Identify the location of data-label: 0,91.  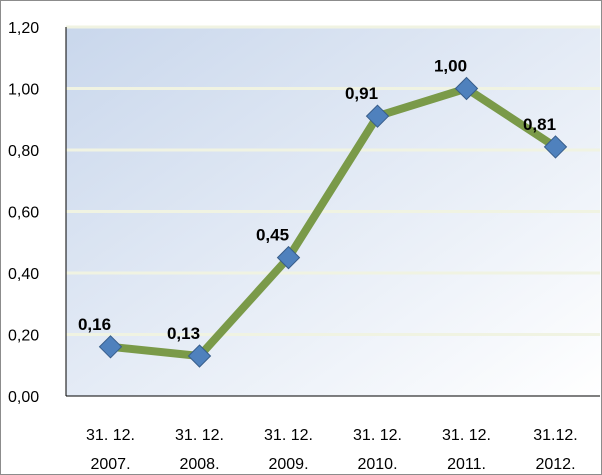
(361, 93).